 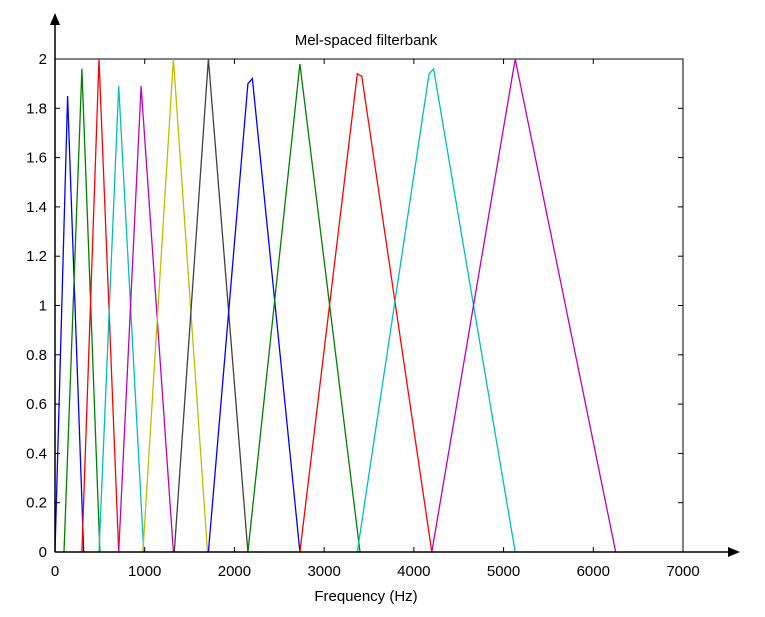 What do you see at coordinates (323, 571) in the screenshot?
I see `x-tick-label: 3000` at bounding box center [323, 571].